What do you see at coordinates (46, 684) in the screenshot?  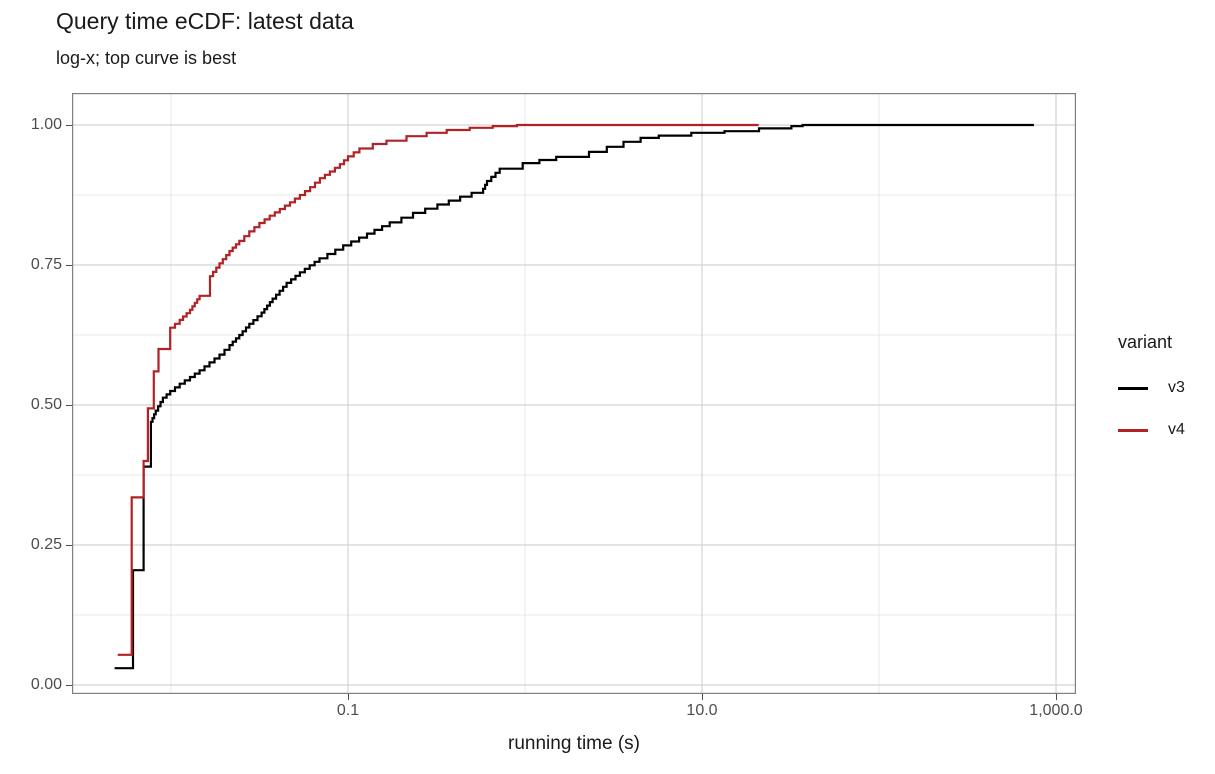 I see `y-tick-label: 0.00` at bounding box center [46, 684].